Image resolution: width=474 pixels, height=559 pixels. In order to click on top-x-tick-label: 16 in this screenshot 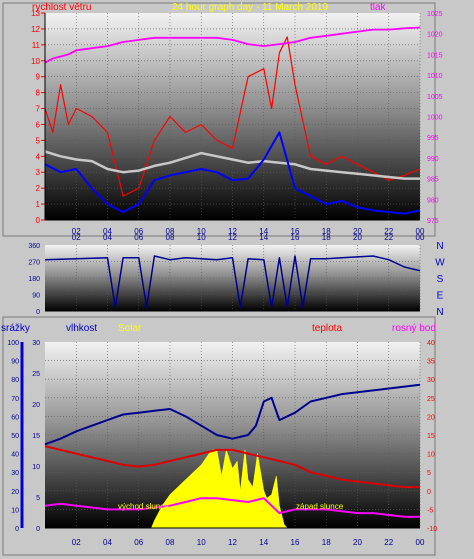, I will do `click(295, 231)`.